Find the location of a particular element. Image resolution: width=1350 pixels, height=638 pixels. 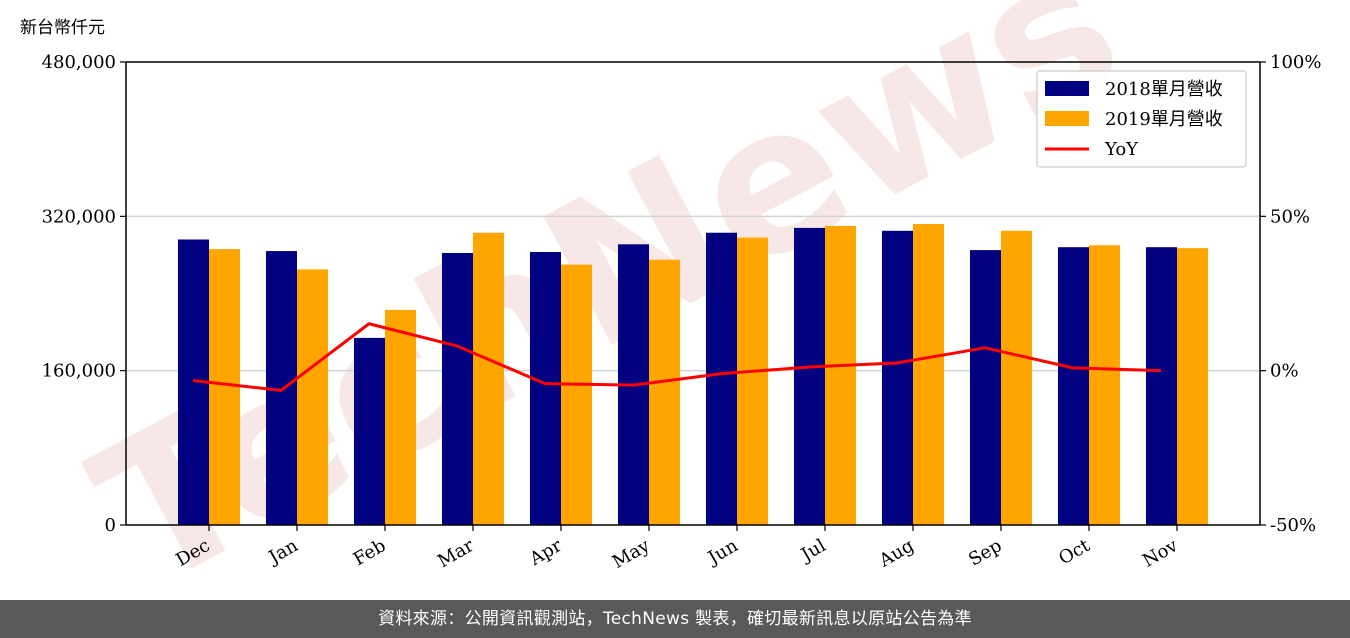

bar-2019-jul is located at coordinates (840, 375).